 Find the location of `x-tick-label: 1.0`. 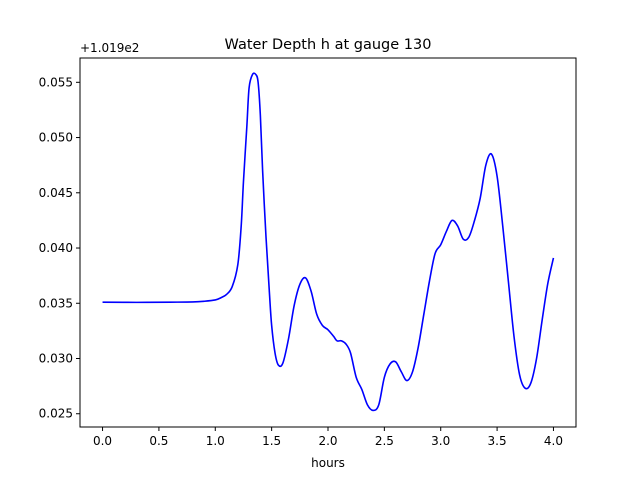

x-tick-label: 1.0 is located at coordinates (215, 441).